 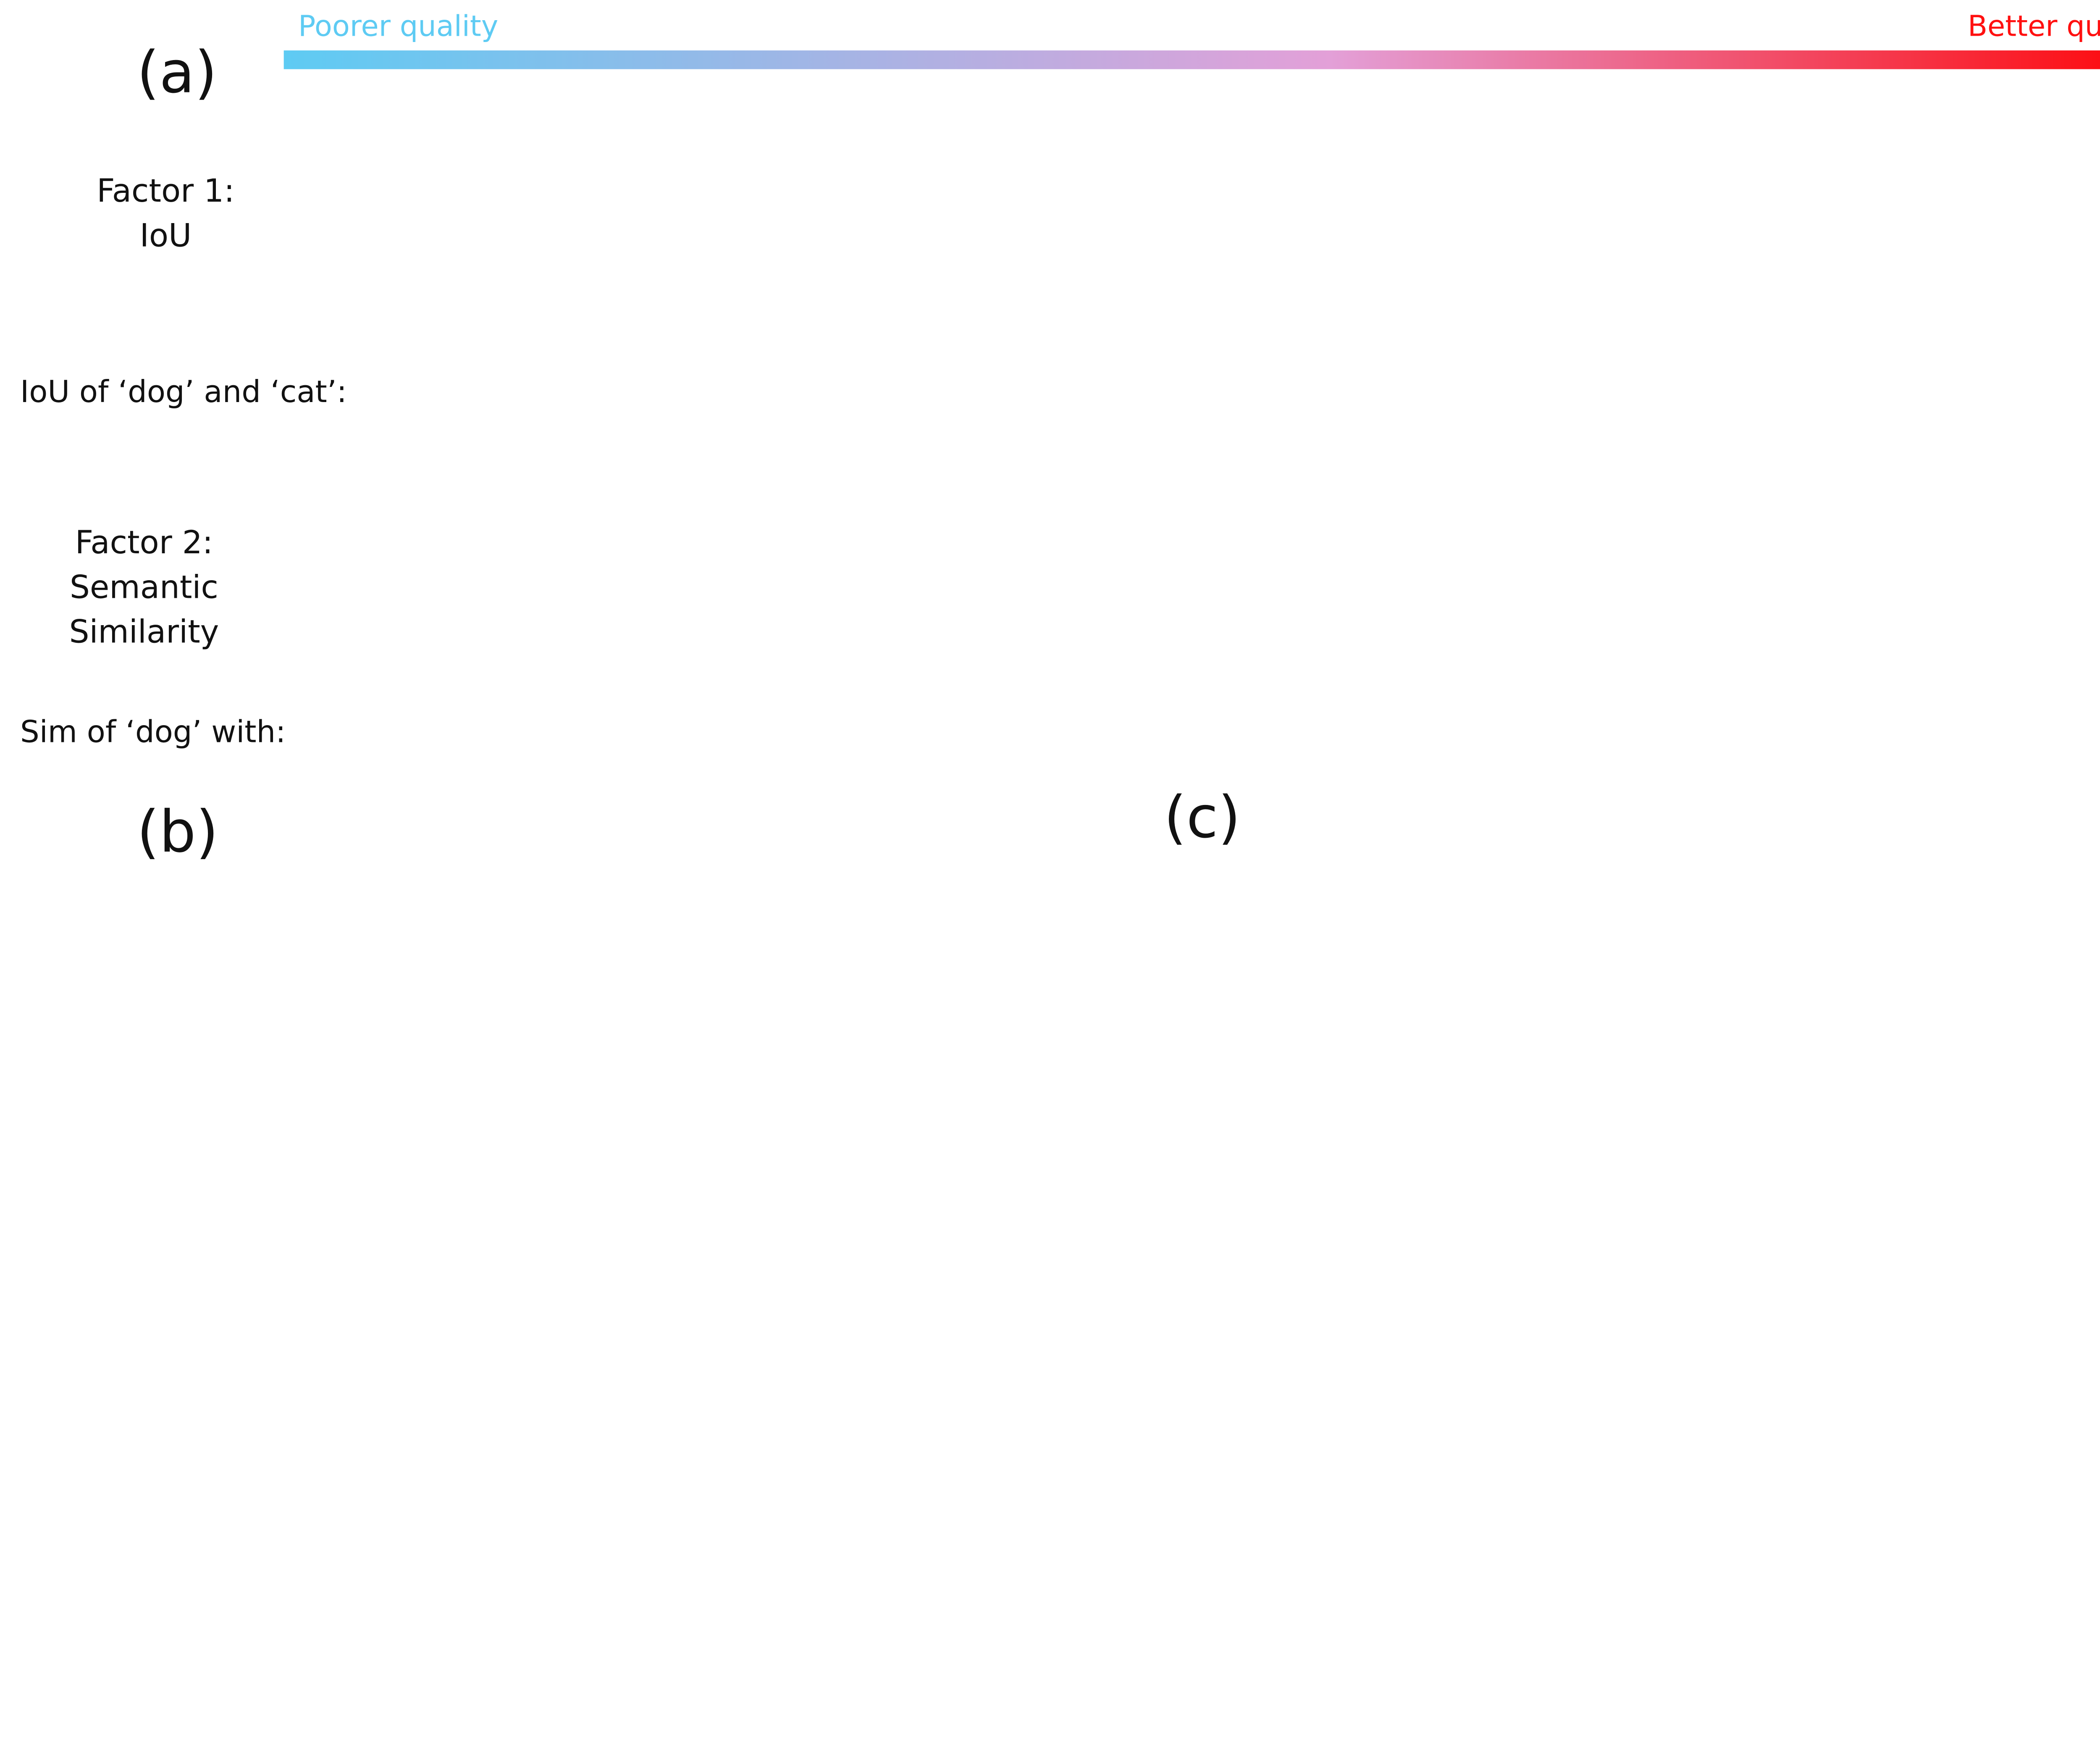 What do you see at coordinates (1194, 566) in the screenshot?
I see `factor2-image-strip` at bounding box center [1194, 566].